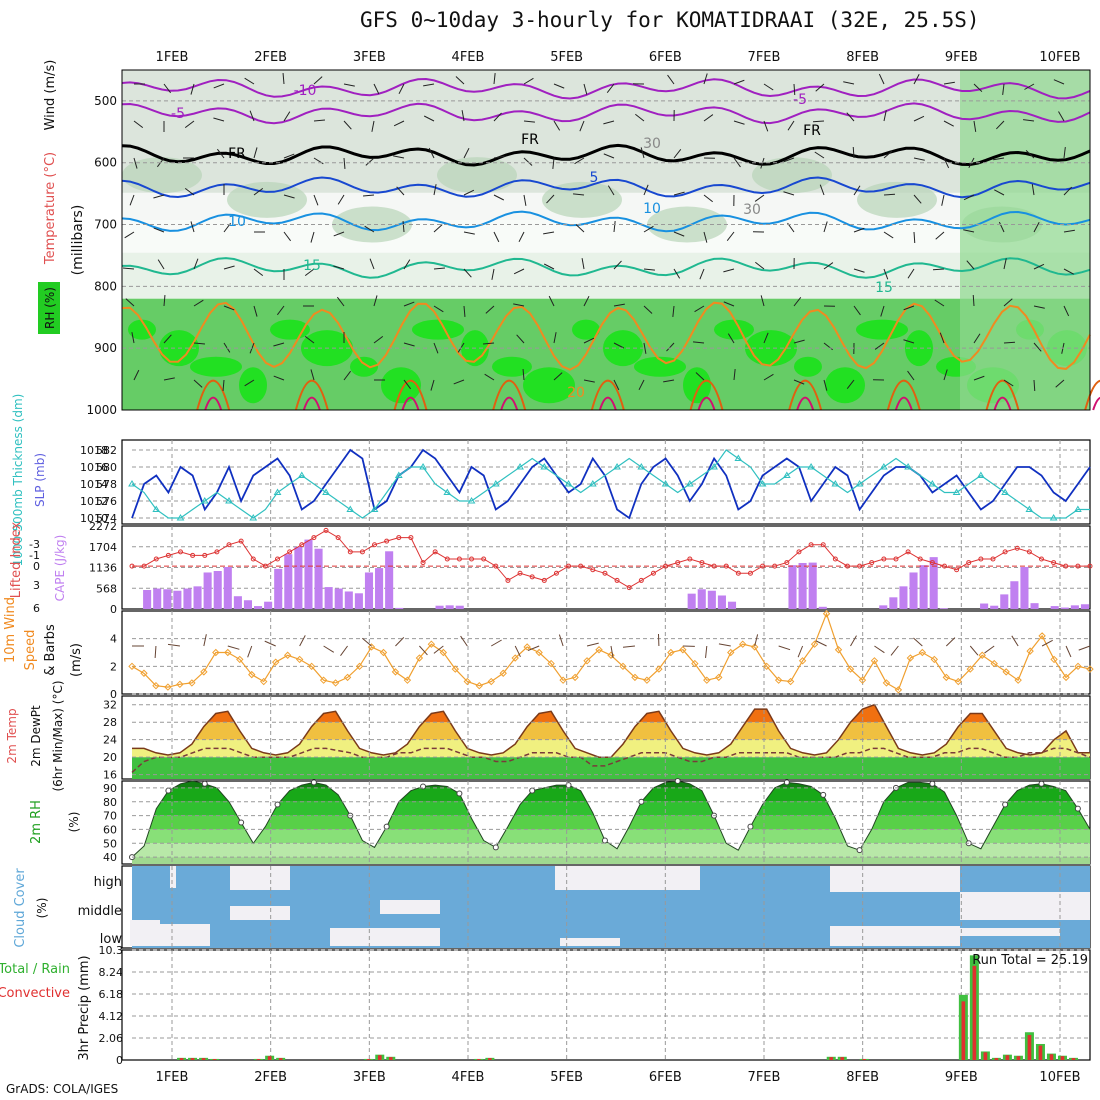 This screenshot has width=1100, height=1100. What do you see at coordinates (611, 822) in the screenshot?
I see `rh2m-fill-band` at bounding box center [611, 822].